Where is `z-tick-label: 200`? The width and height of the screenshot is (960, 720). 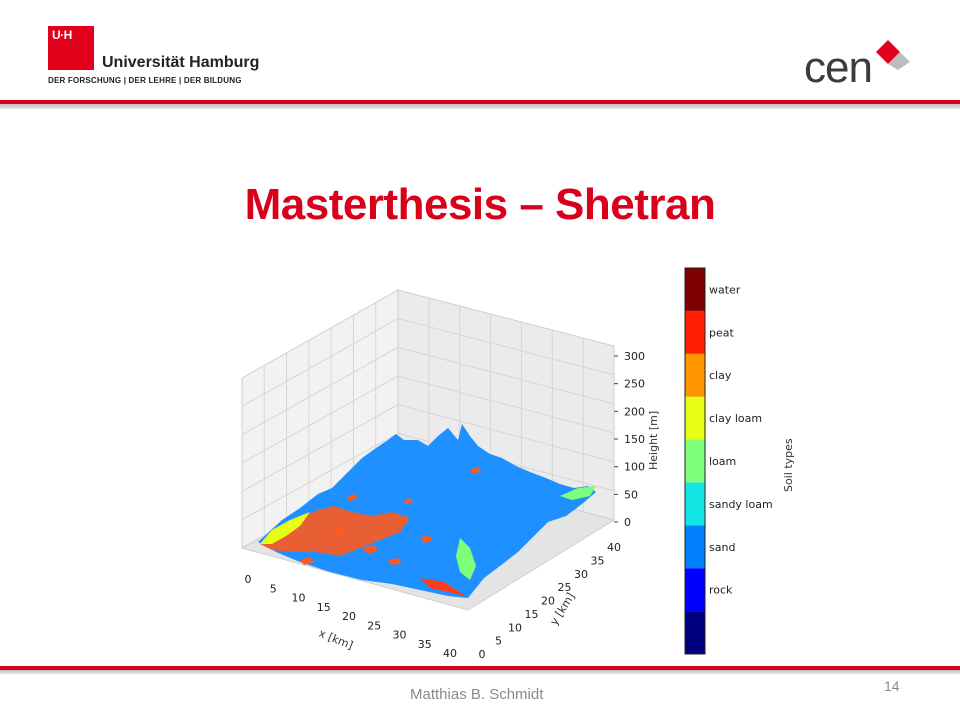
z-tick-label: 200 is located at coordinates (634, 411).